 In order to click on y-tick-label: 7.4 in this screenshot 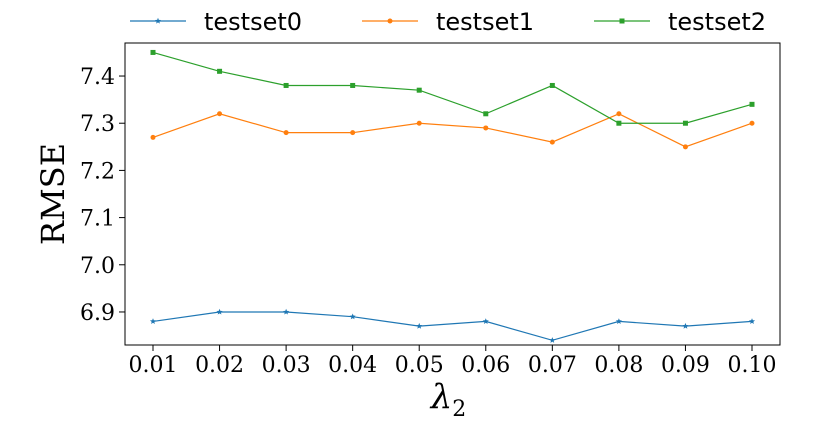, I will do `click(97, 77)`.